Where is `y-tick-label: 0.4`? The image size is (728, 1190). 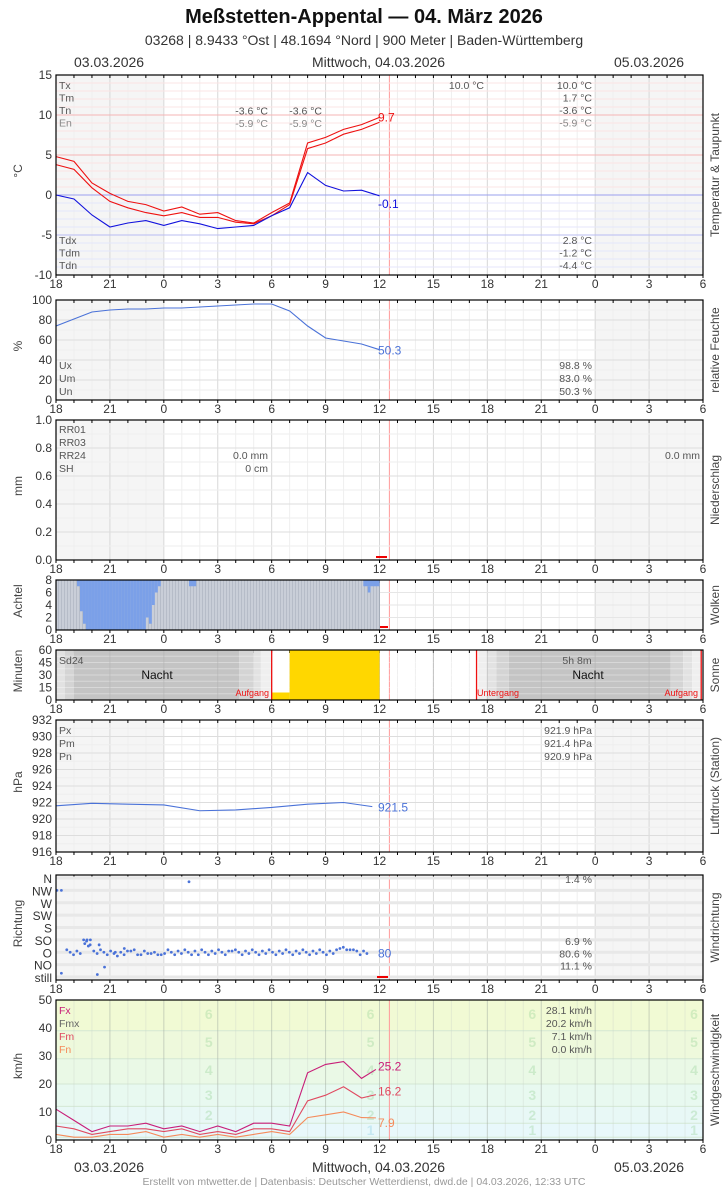
y-tick-label: 0.4 is located at coordinates (43, 504).